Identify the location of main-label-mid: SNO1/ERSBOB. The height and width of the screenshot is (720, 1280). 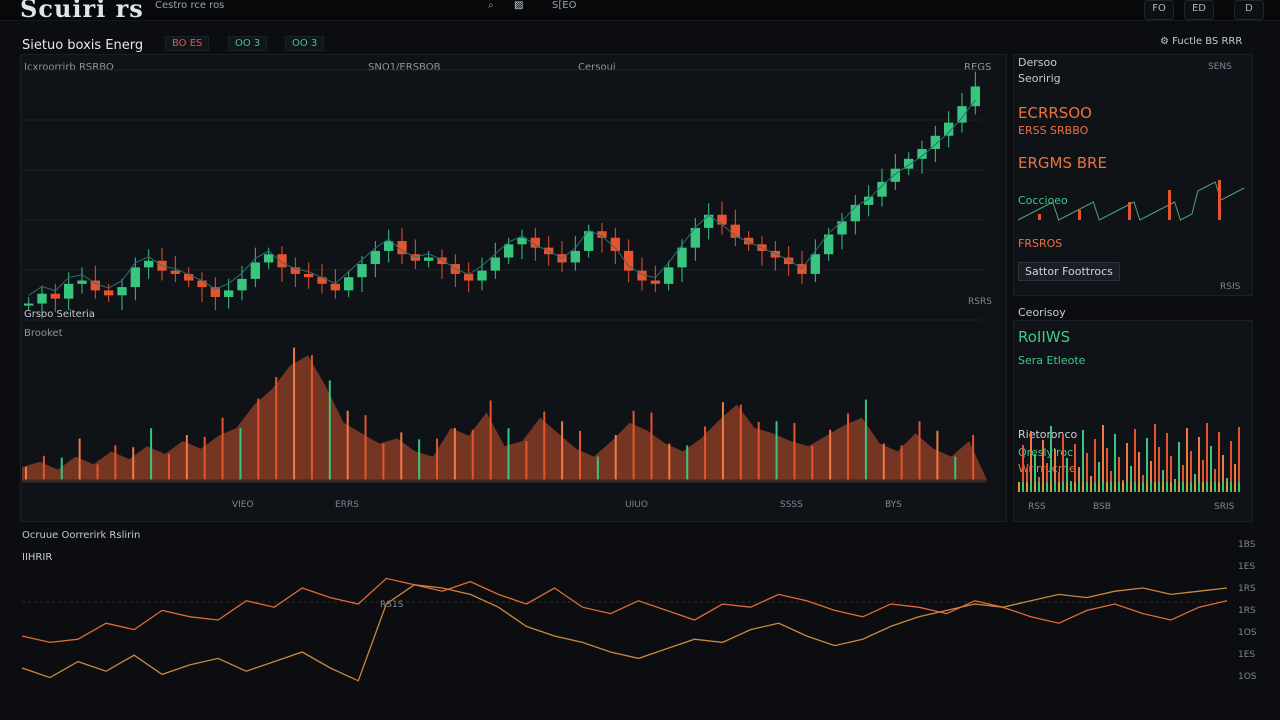
(404, 67).